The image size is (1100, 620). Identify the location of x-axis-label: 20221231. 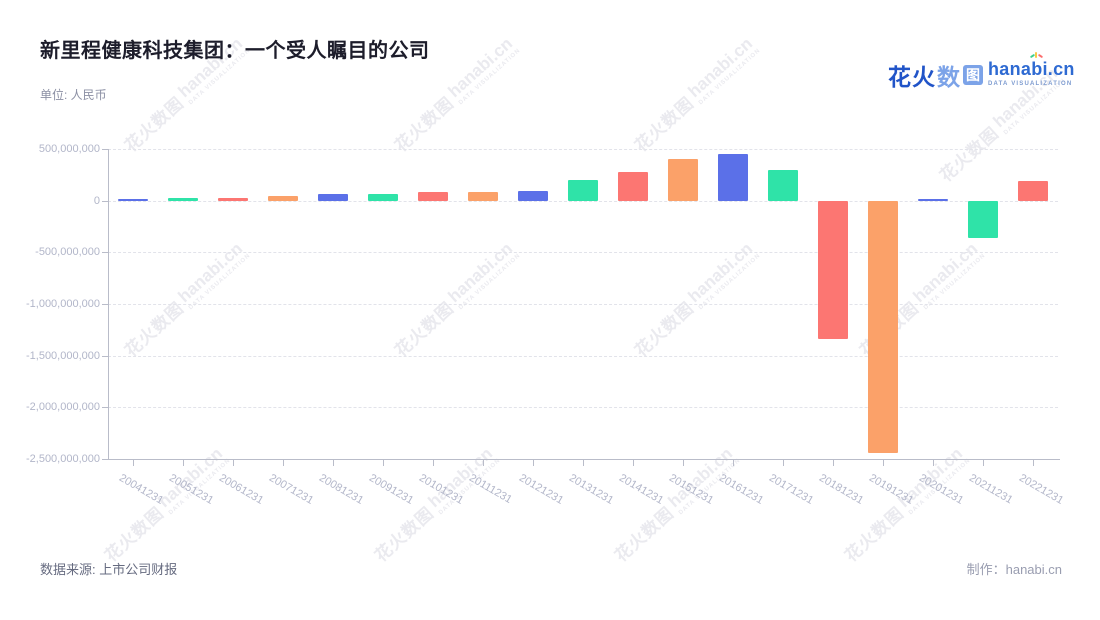
(1041, 489).